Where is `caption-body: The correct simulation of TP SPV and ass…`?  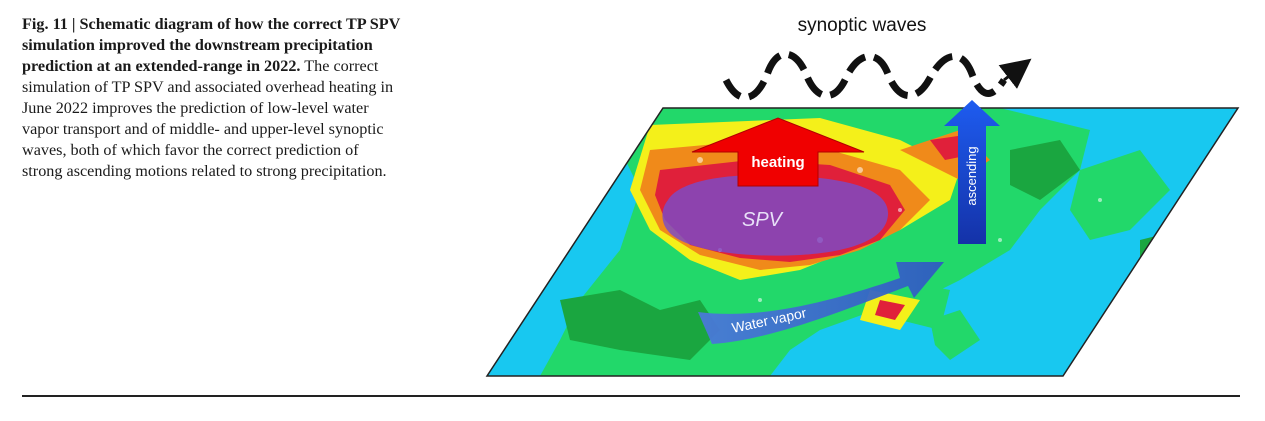 caption-body: The correct simulation of TP SPV and ass… is located at coordinates (208, 118).